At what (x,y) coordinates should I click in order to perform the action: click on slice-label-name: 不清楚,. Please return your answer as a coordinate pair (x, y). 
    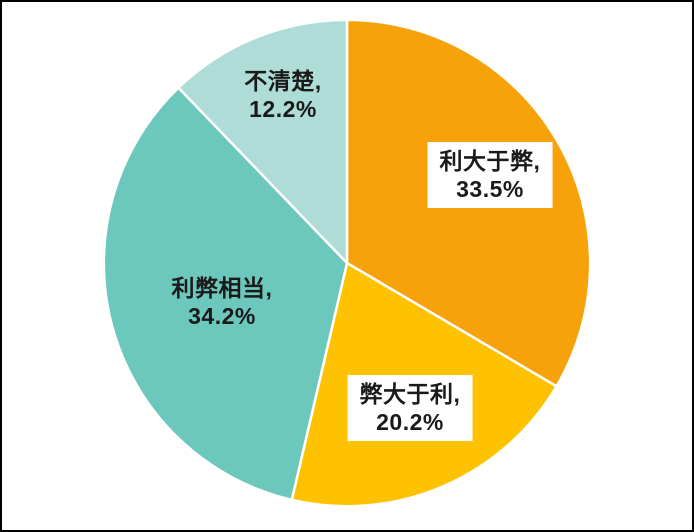
    Looking at the image, I should click on (283, 81).